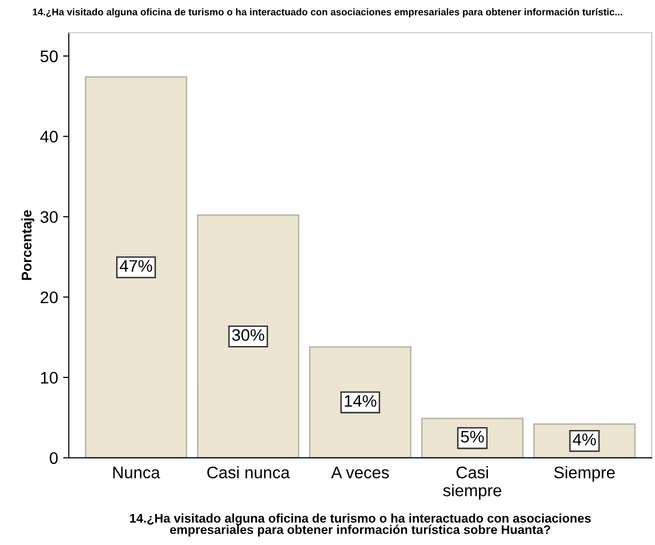 This screenshot has height=545, width=655. I want to click on y-tick-label: 40, so click(49, 136).